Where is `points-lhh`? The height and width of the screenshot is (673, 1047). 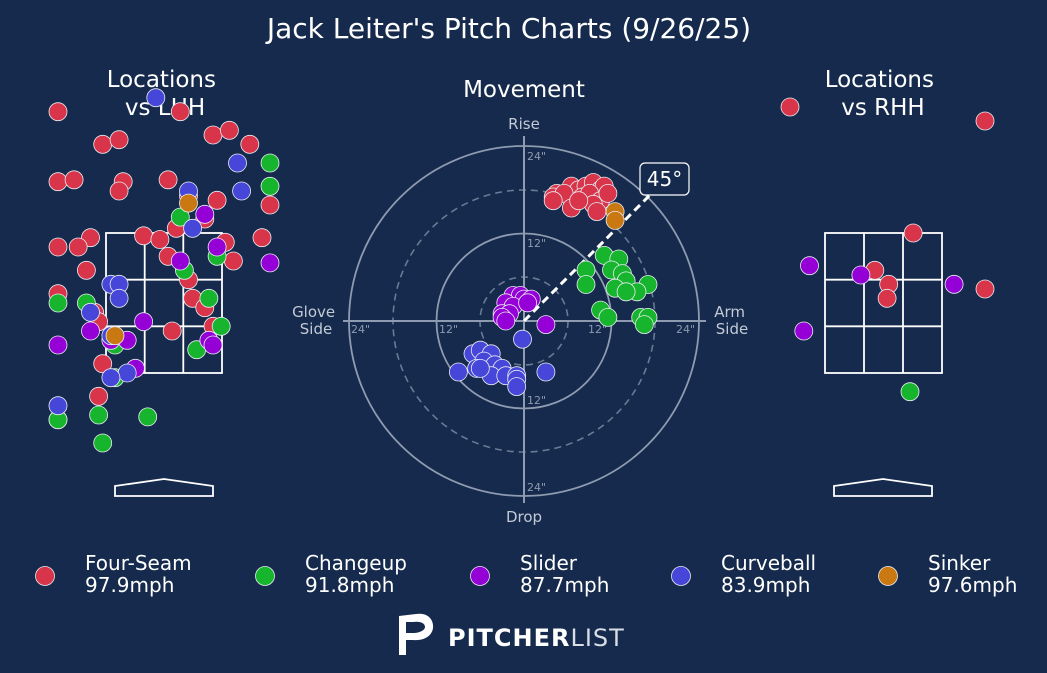 points-lhh is located at coordinates (164, 270).